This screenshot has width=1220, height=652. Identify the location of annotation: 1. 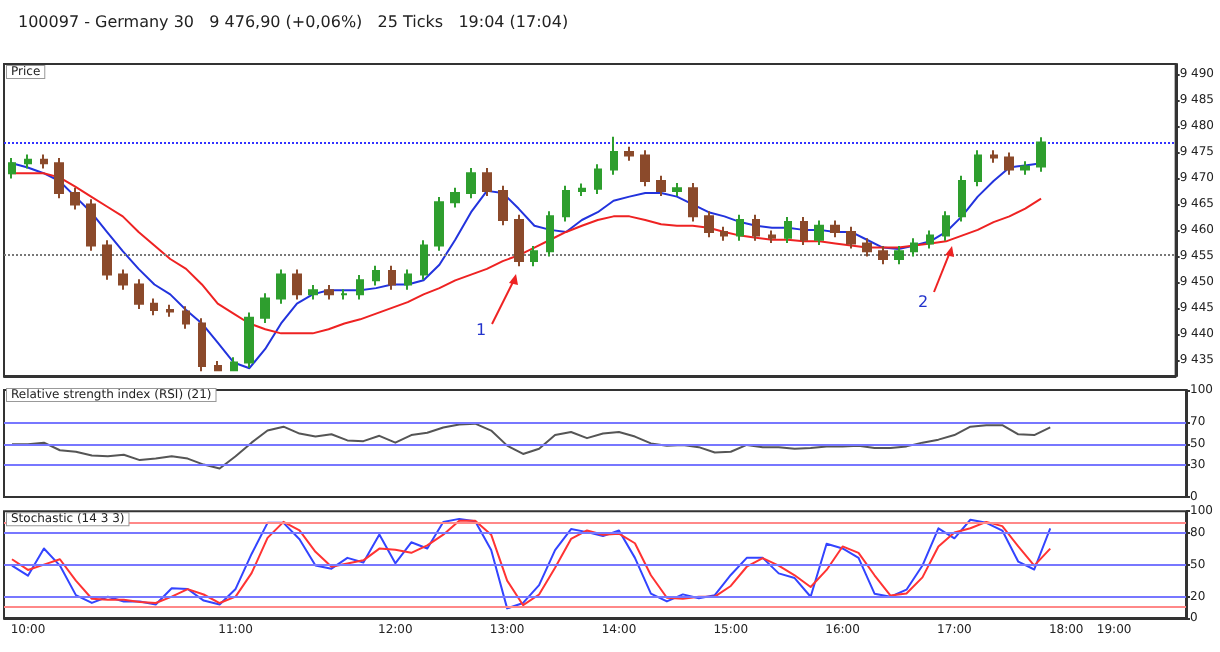
(481, 330).